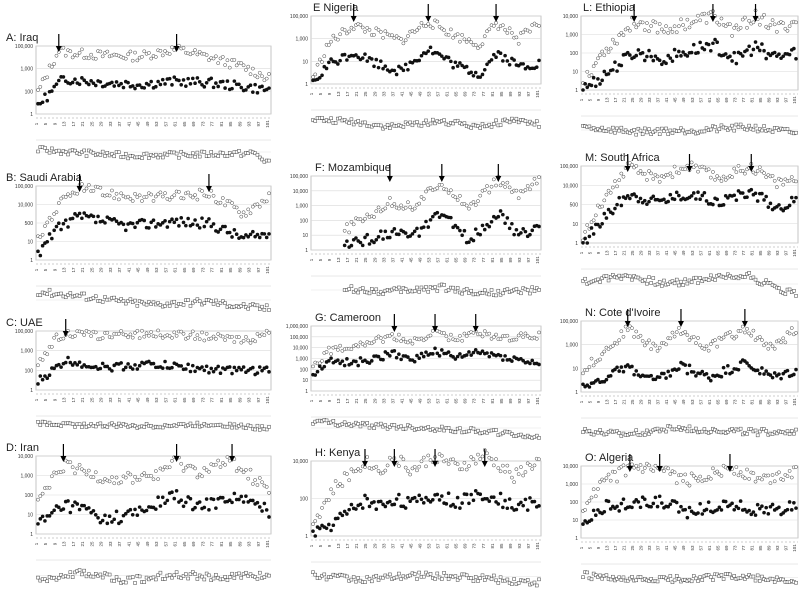  I want to click on x-tick-label: 53, so click(692, 548).